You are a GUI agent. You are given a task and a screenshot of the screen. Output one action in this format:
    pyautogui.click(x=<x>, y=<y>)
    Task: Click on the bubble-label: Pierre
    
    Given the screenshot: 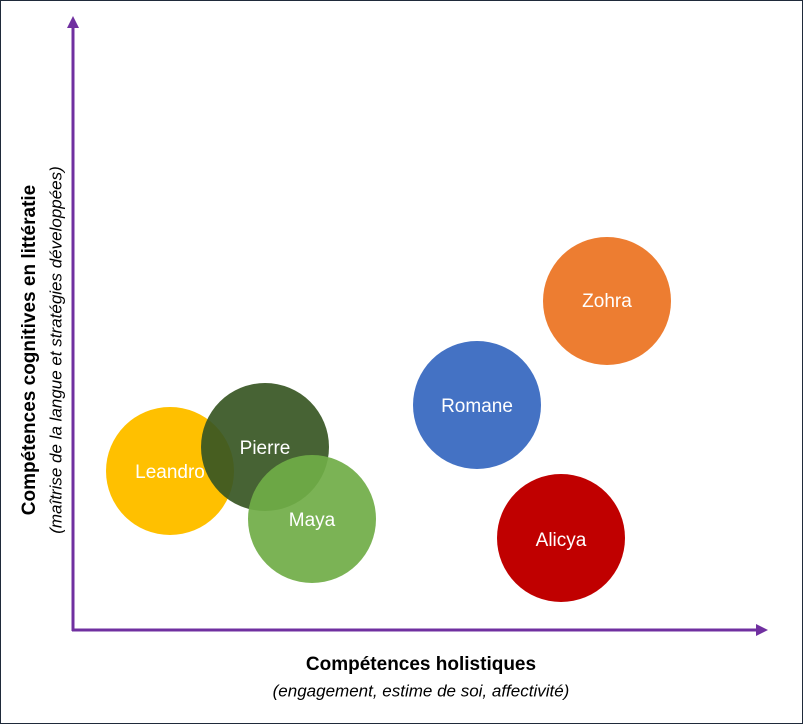 What is the action you would take?
    pyautogui.click(x=265, y=448)
    